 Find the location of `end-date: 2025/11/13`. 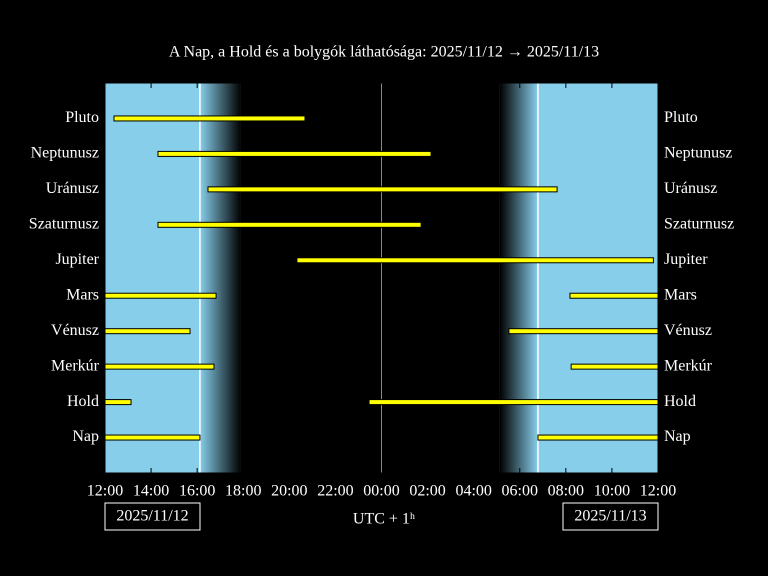

end-date: 2025/11/13 is located at coordinates (610, 516).